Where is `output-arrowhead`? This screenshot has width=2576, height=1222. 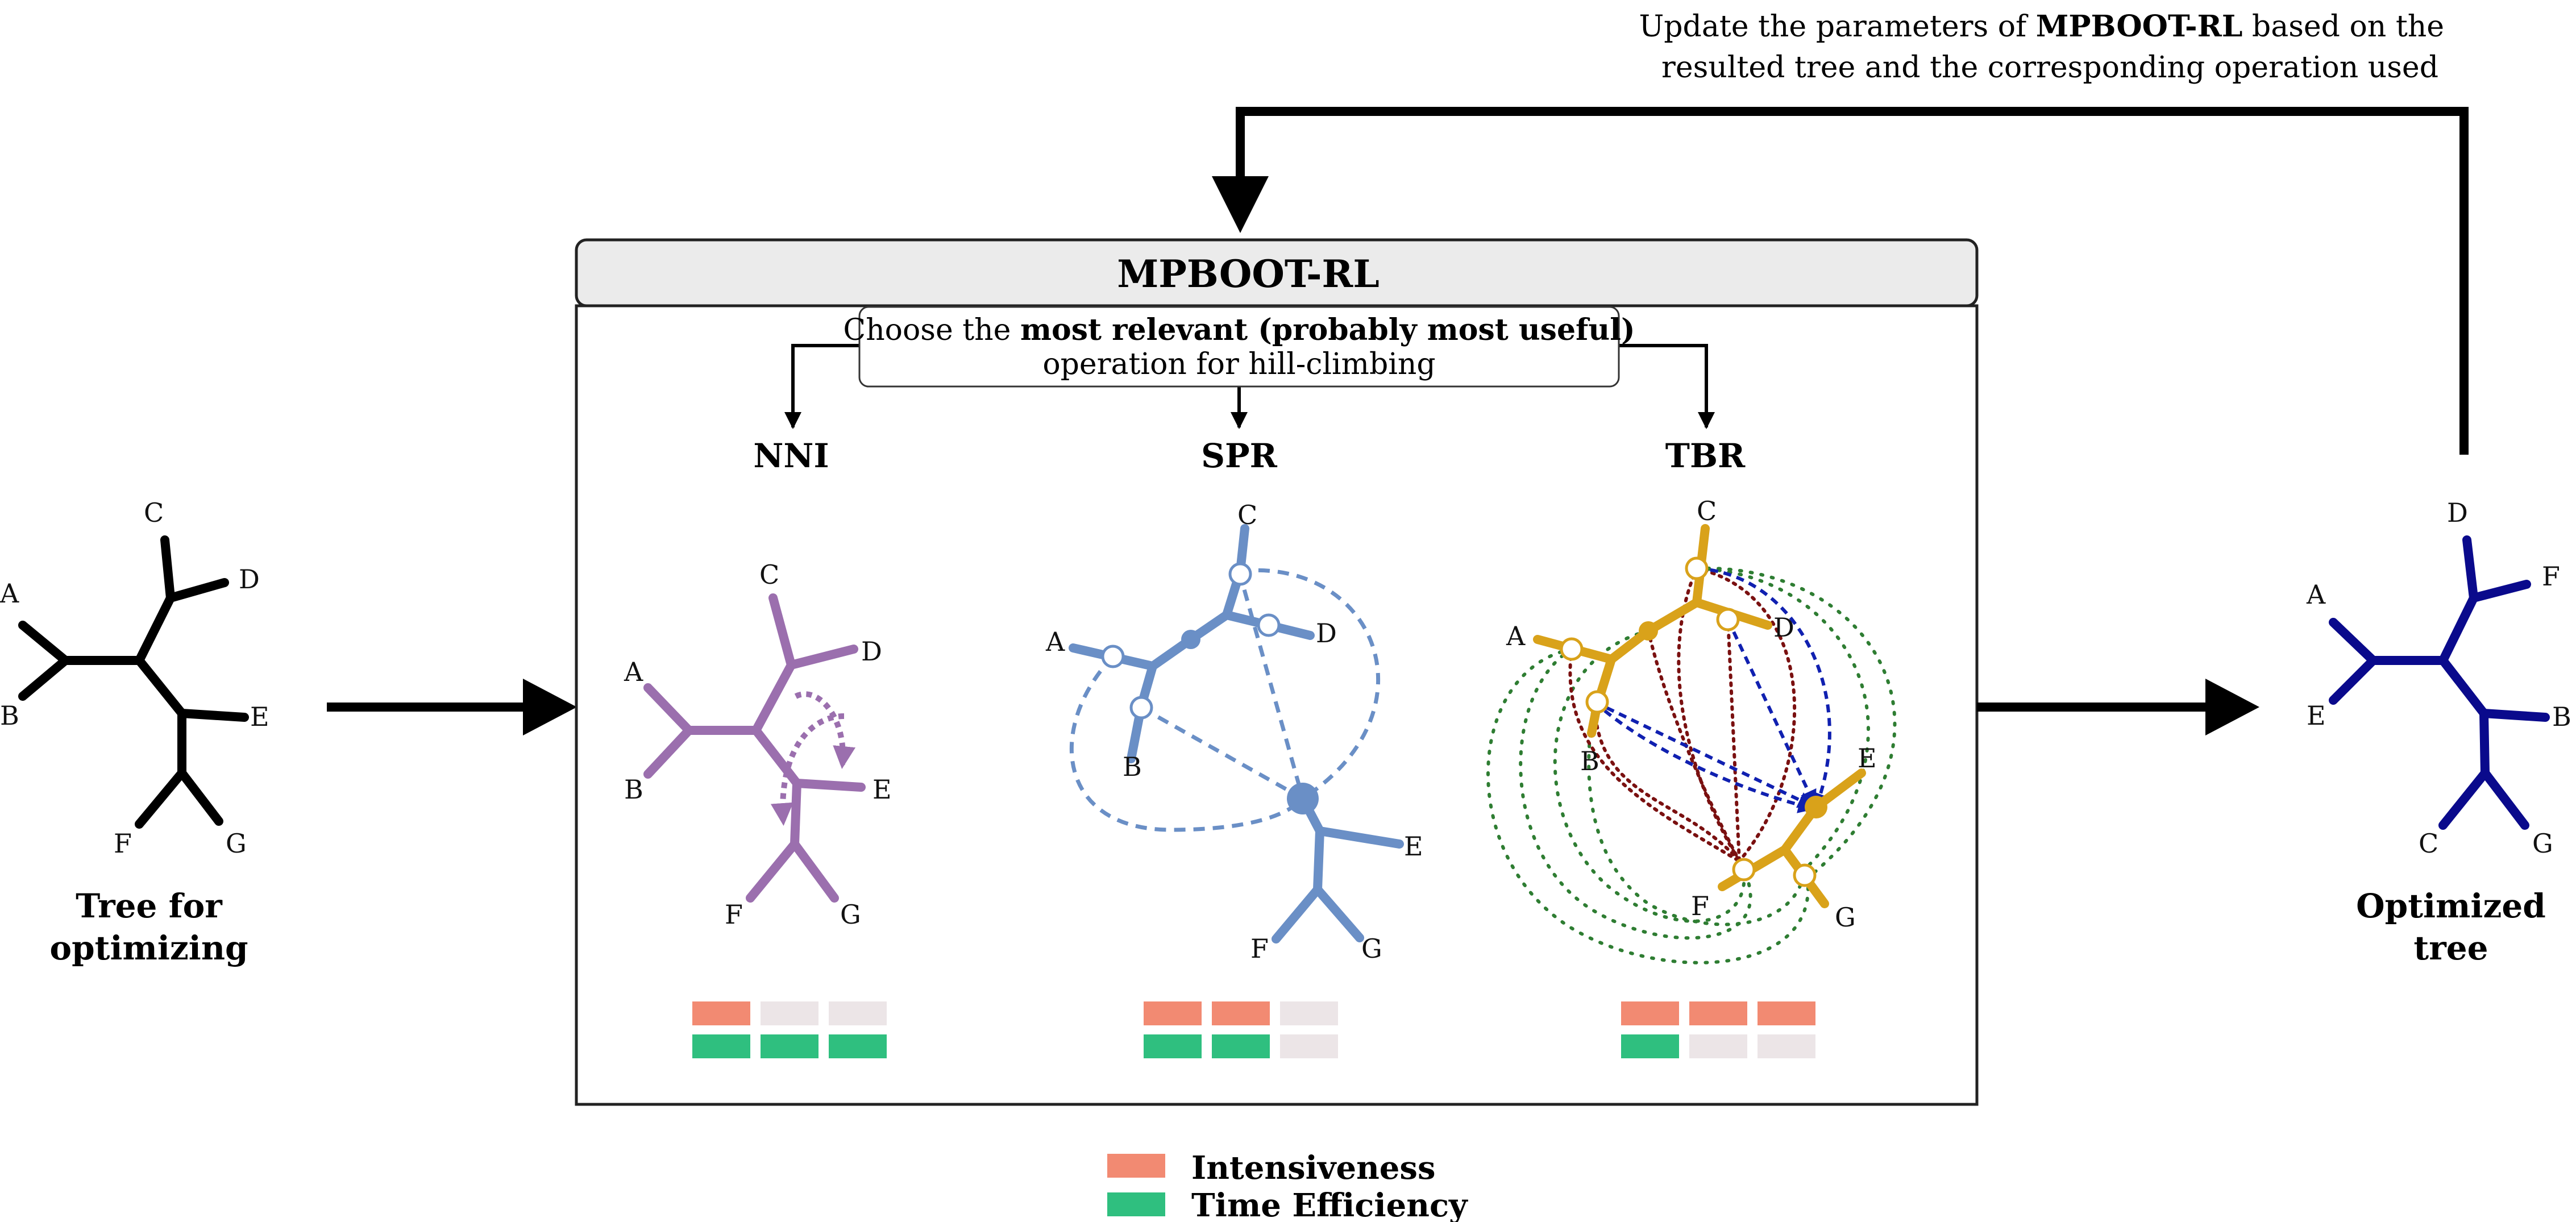 output-arrowhead is located at coordinates (2232, 707).